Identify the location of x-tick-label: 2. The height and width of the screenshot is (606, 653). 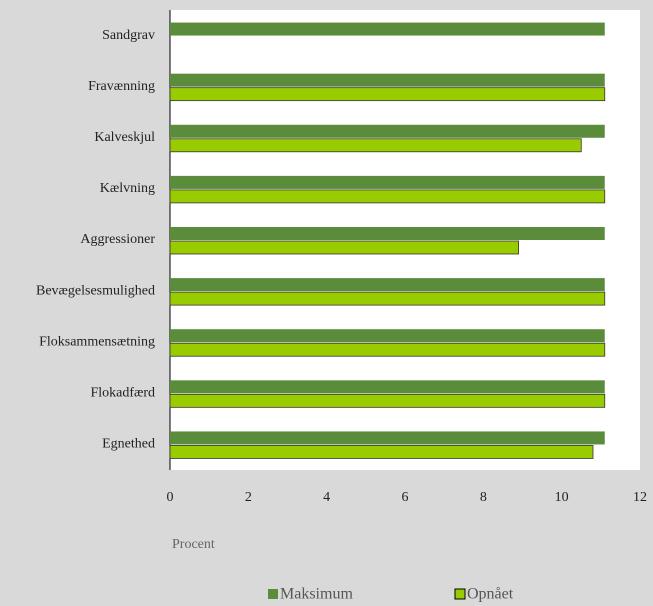
(248, 497).